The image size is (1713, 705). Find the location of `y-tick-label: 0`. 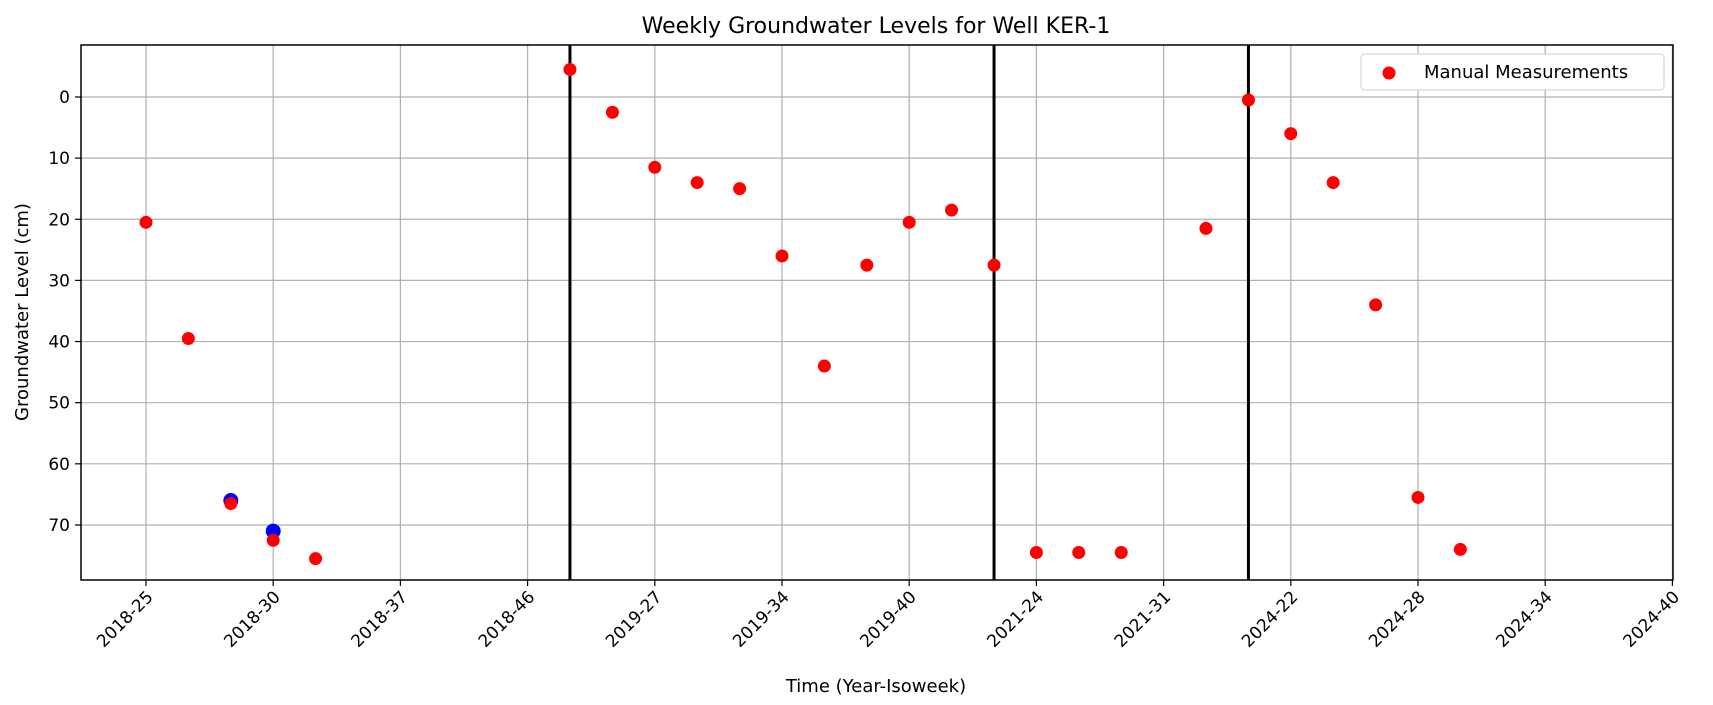

y-tick-label: 0 is located at coordinates (64, 98).